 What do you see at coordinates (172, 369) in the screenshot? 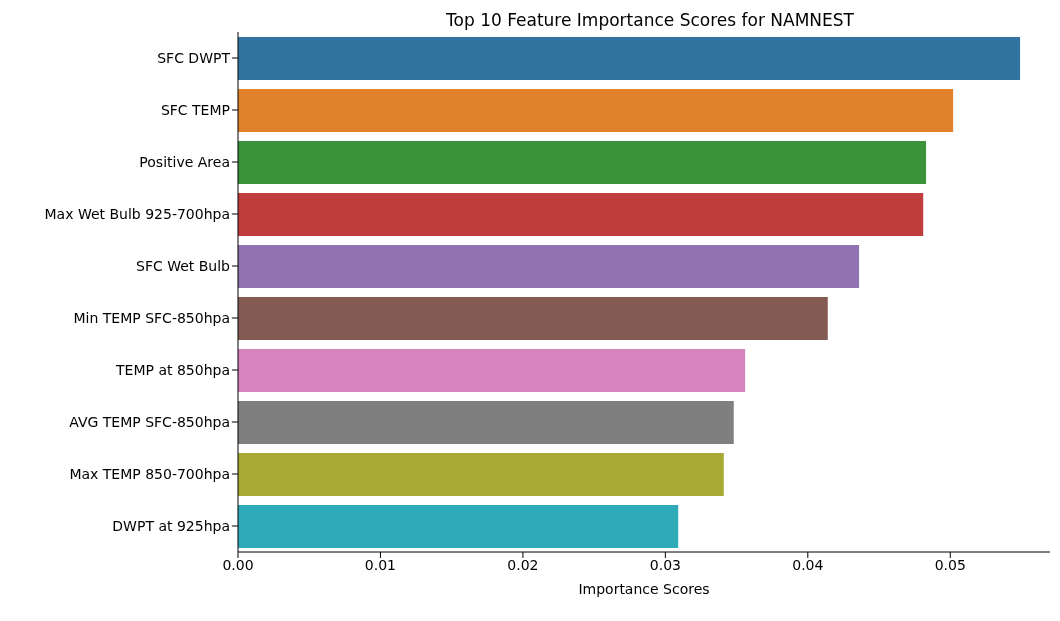
I see `y-tick-label: TEMP at 850hpa` at bounding box center [172, 369].